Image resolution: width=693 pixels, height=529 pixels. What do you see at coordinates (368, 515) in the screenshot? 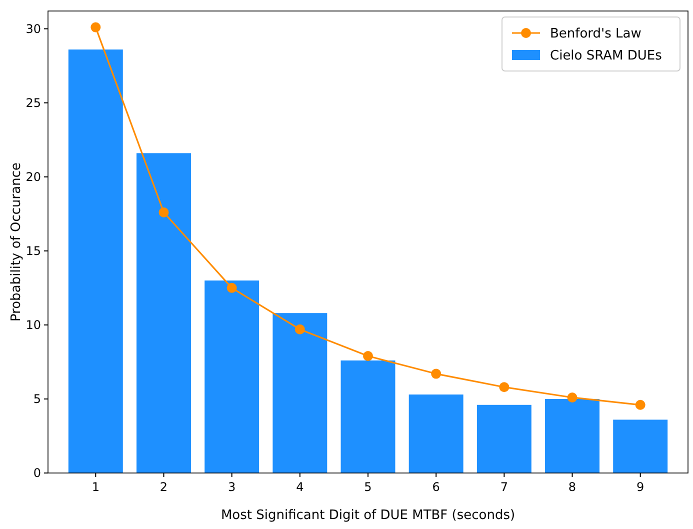
I see `x-axis-title: Most Significant Digit of DUE MTBF (seconds)` at bounding box center [368, 515].